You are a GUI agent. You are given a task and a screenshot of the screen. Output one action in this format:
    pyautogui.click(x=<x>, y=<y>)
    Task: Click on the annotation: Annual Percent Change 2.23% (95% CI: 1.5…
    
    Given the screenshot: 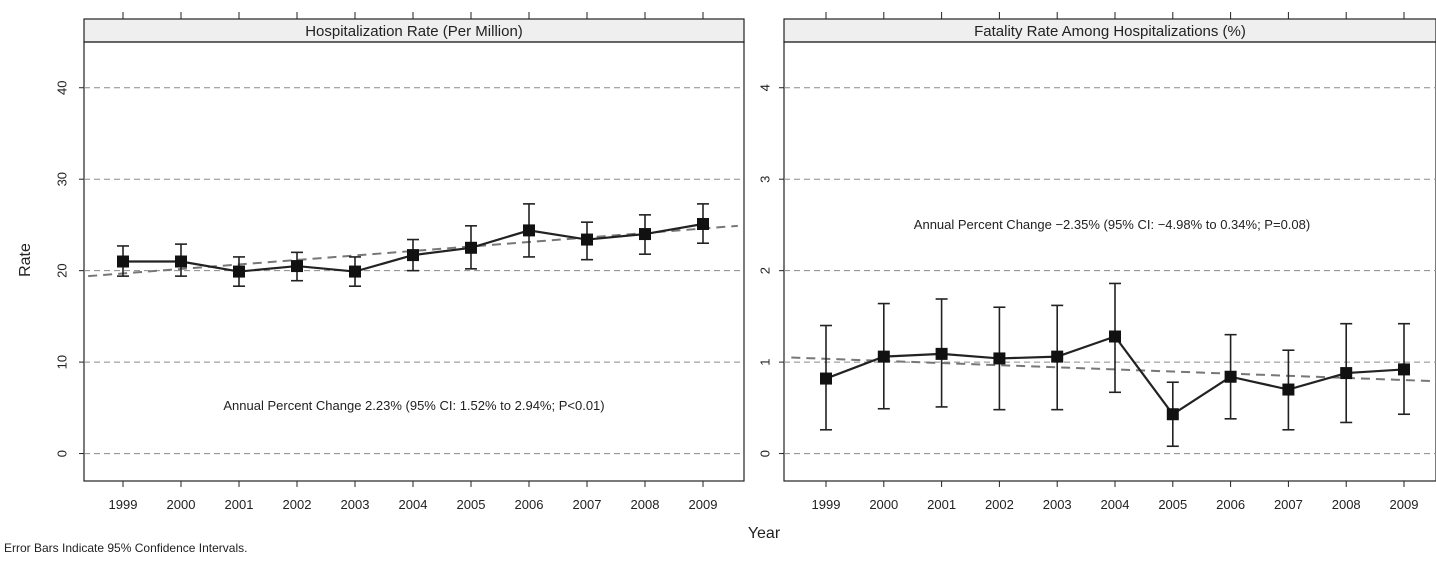 What is the action you would take?
    pyautogui.click(x=413, y=405)
    